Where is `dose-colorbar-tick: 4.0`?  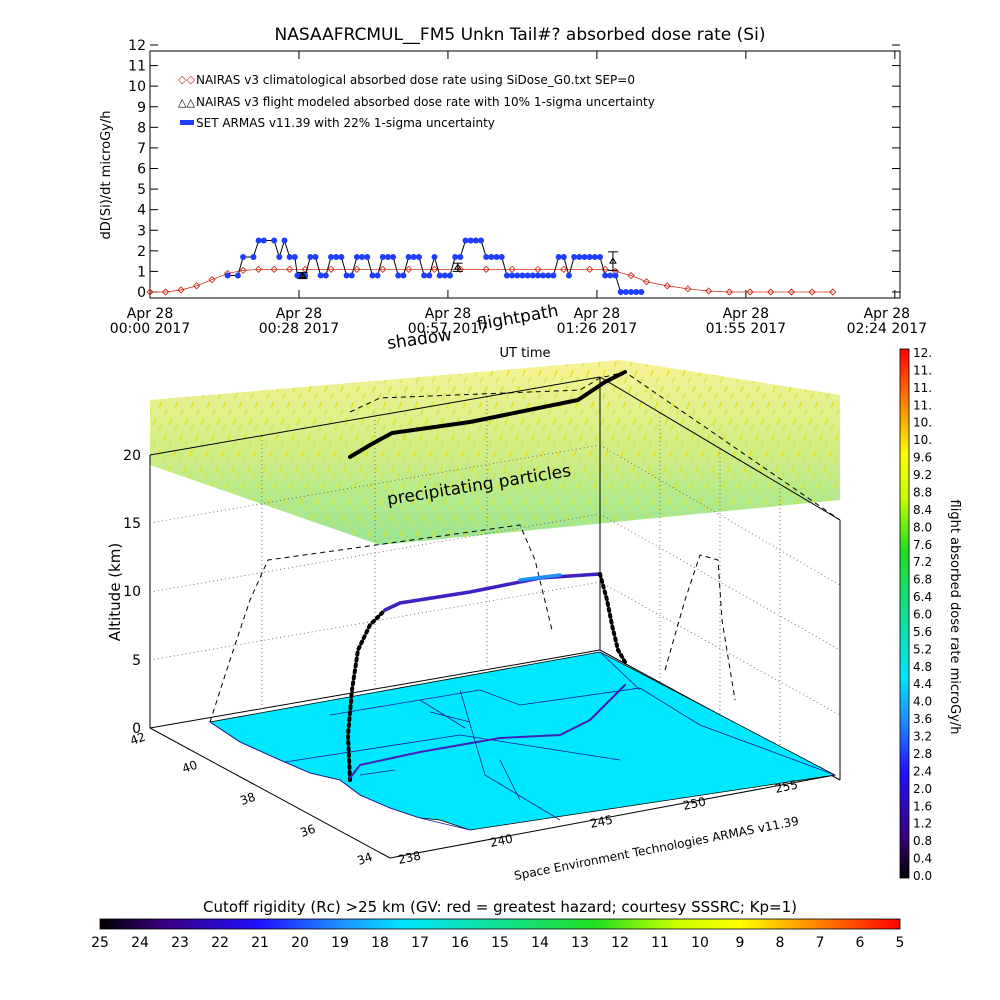
dose-colorbar-tick: 4.0 is located at coordinates (922, 702).